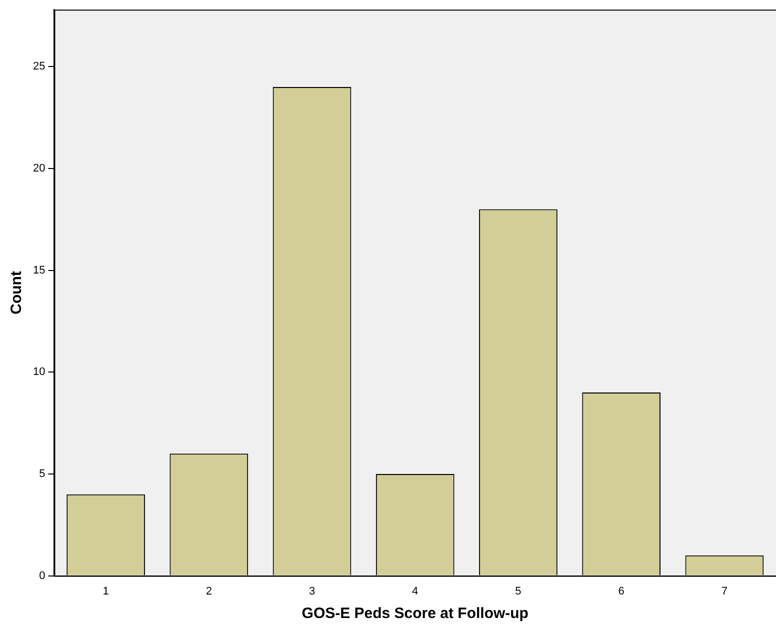  What do you see at coordinates (518, 591) in the screenshot?
I see `x-tick-label: 5` at bounding box center [518, 591].